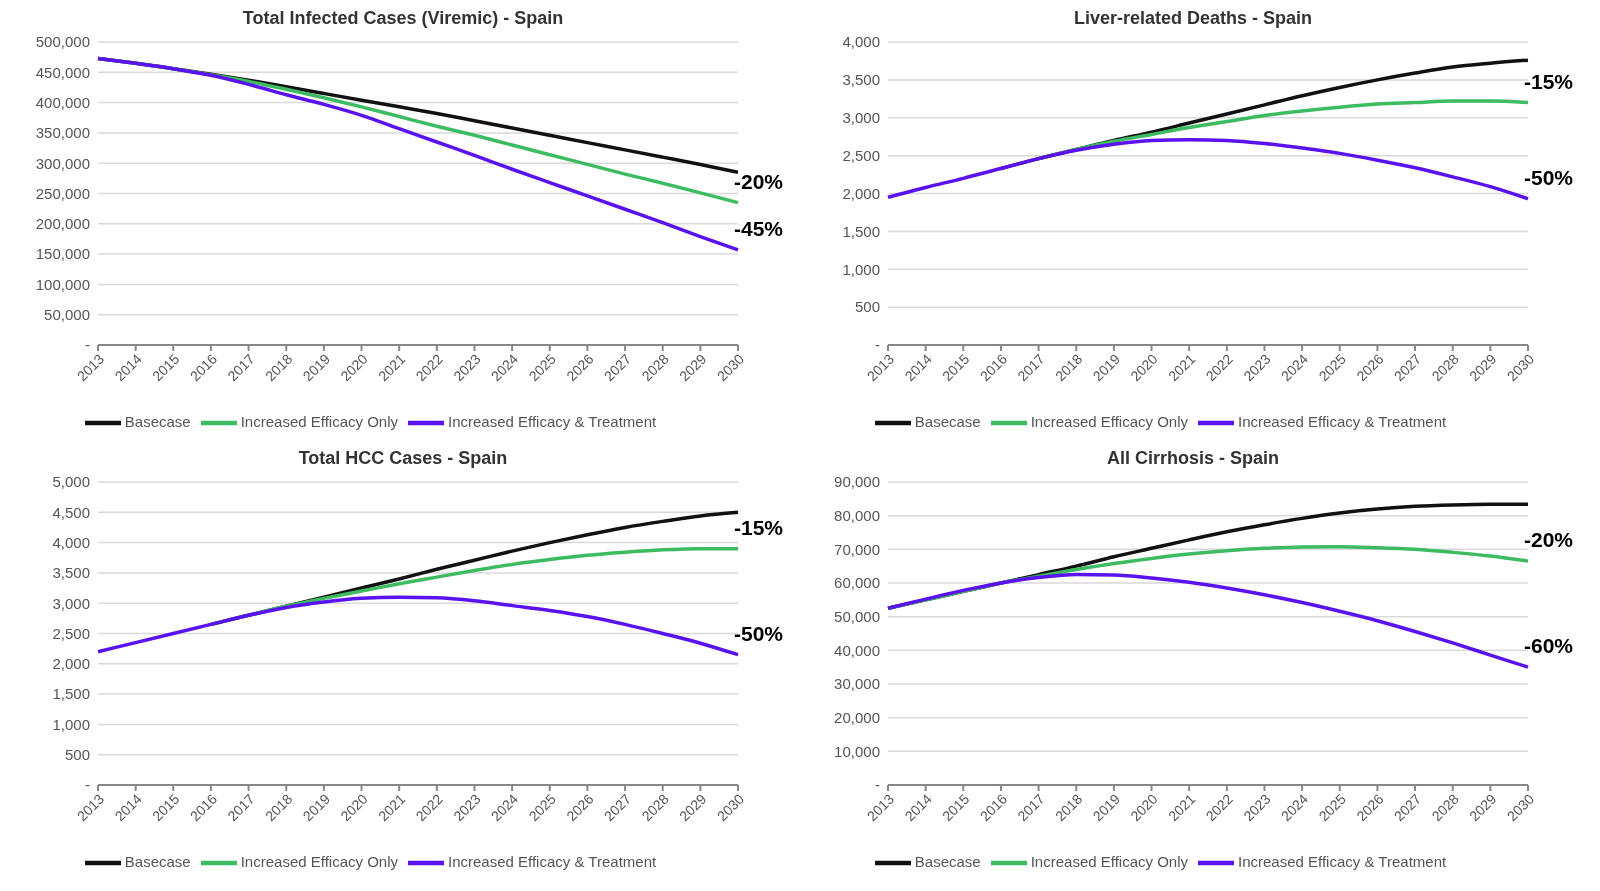 The width and height of the screenshot is (1600, 891). Describe the element at coordinates (857, 717) in the screenshot. I see `y-tick-label: 20,000` at that location.